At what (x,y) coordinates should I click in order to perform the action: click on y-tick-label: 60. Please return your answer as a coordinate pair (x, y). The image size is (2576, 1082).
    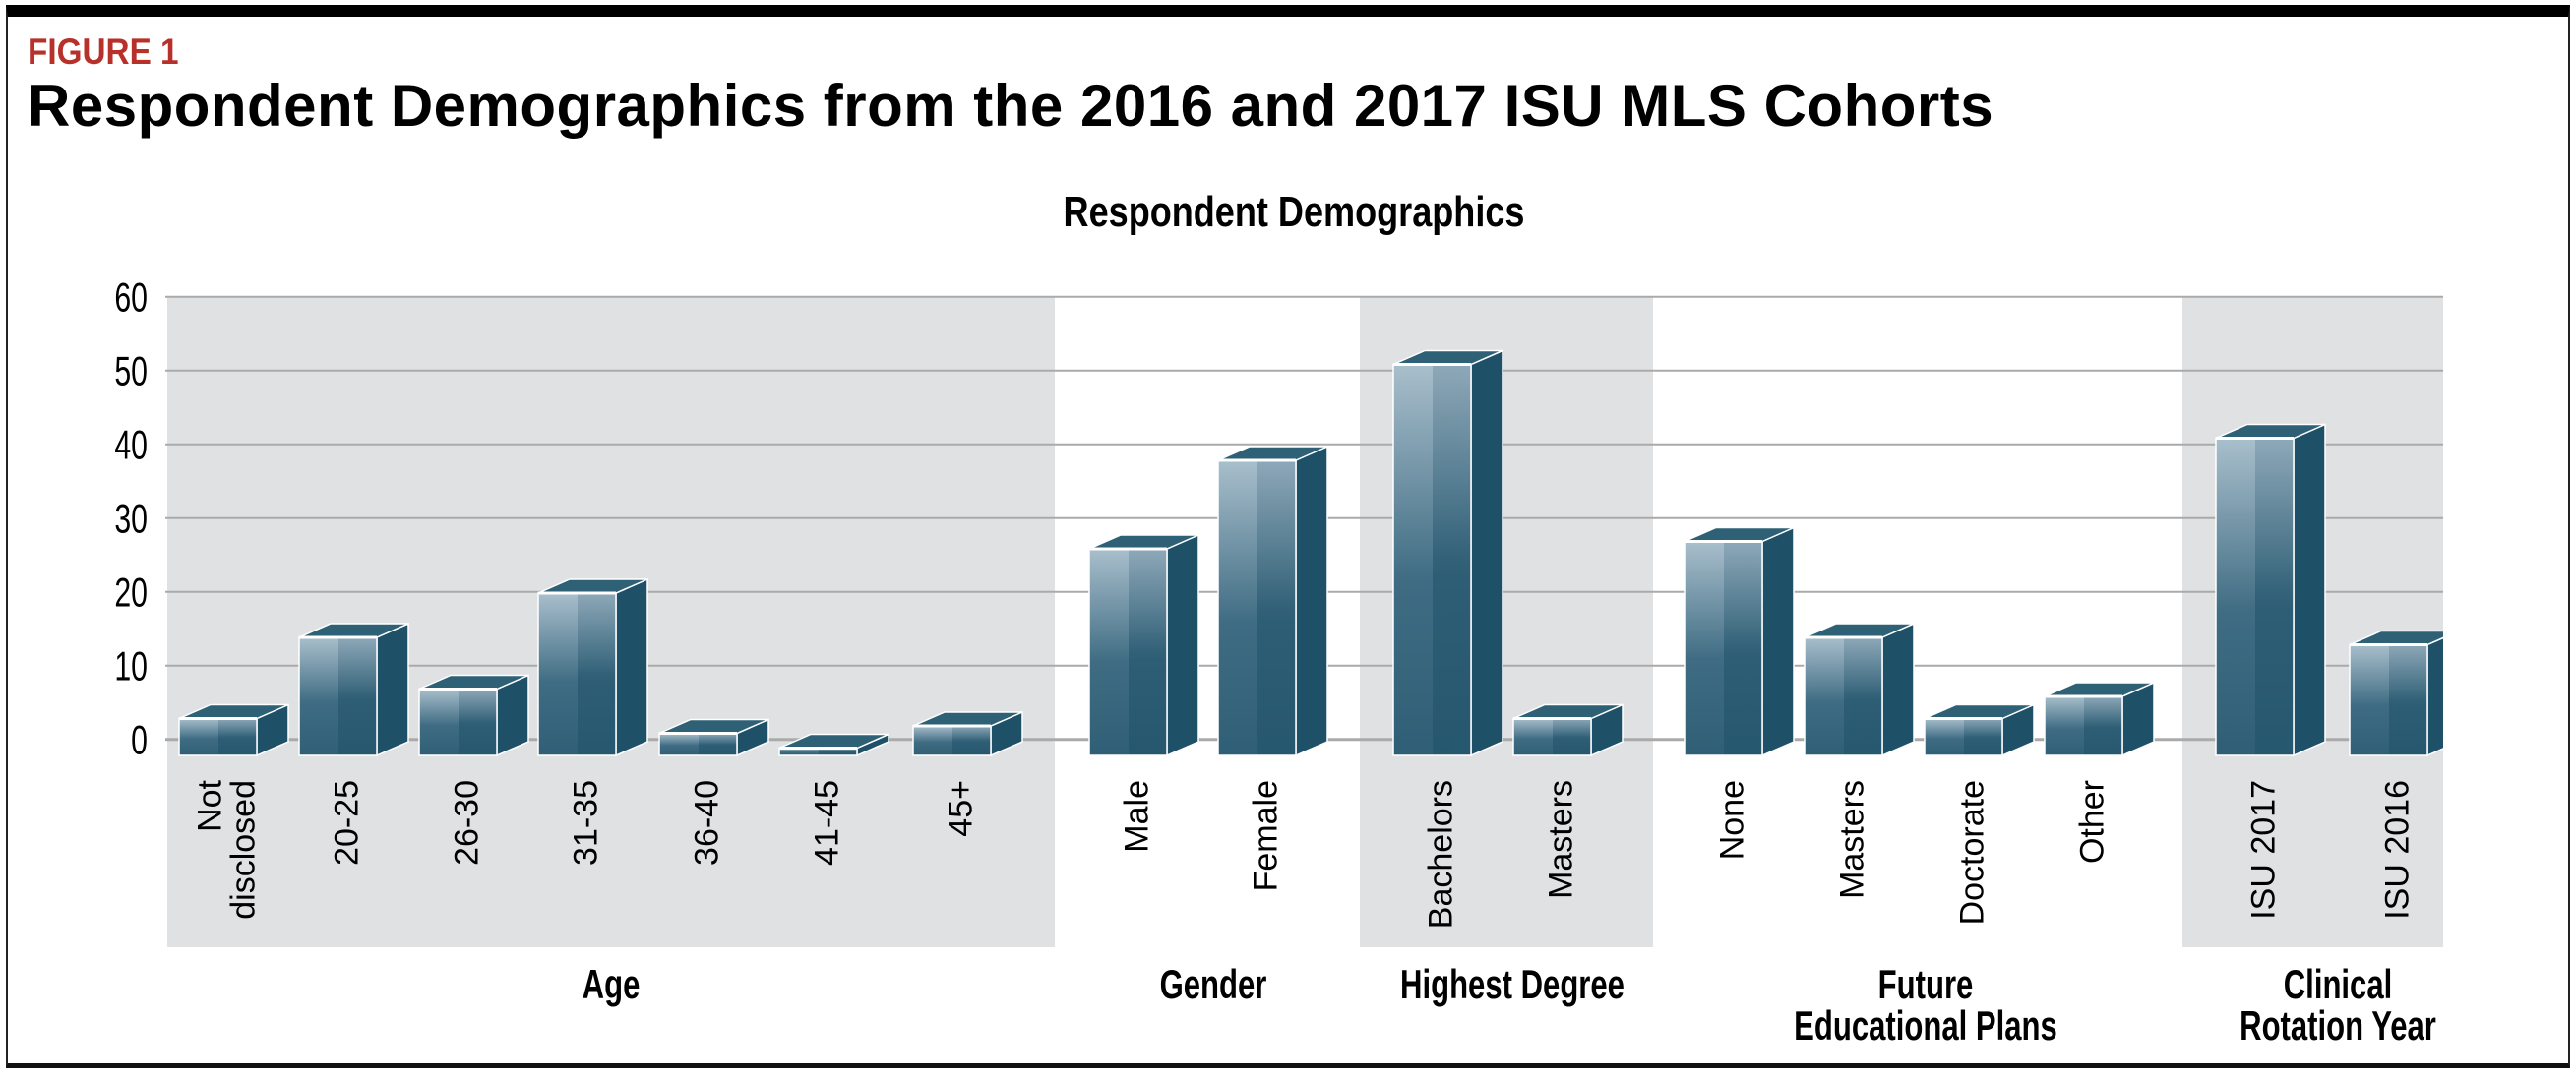
    Looking at the image, I should click on (131, 297).